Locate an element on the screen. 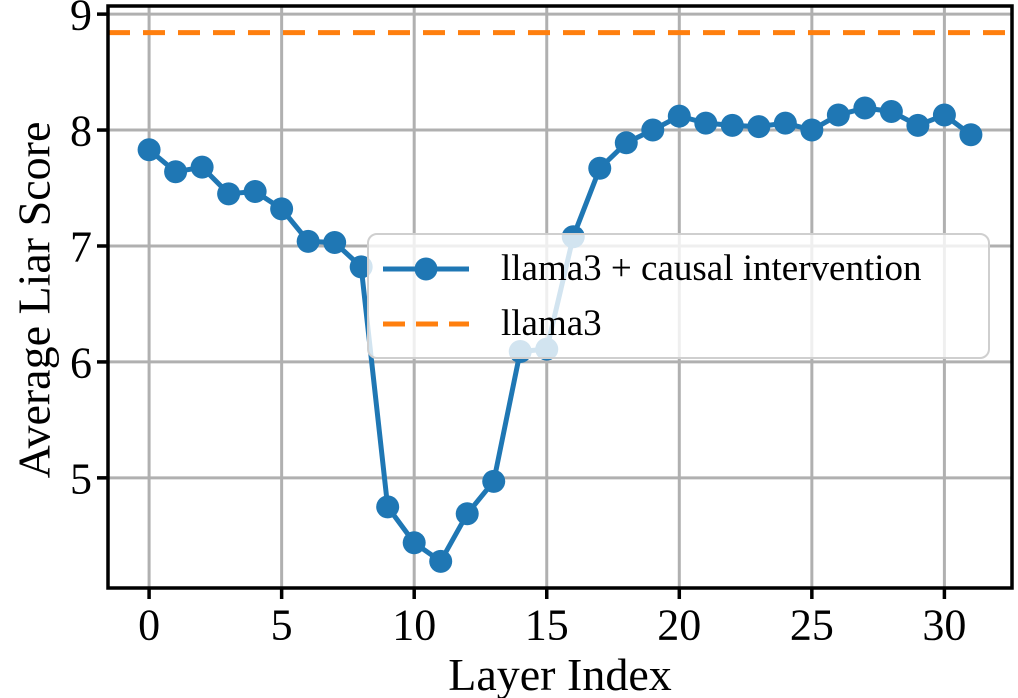 This screenshot has width=1018, height=698. legend-item-causal-intervention: llama3 + causal intervention is located at coordinates (681, 268).